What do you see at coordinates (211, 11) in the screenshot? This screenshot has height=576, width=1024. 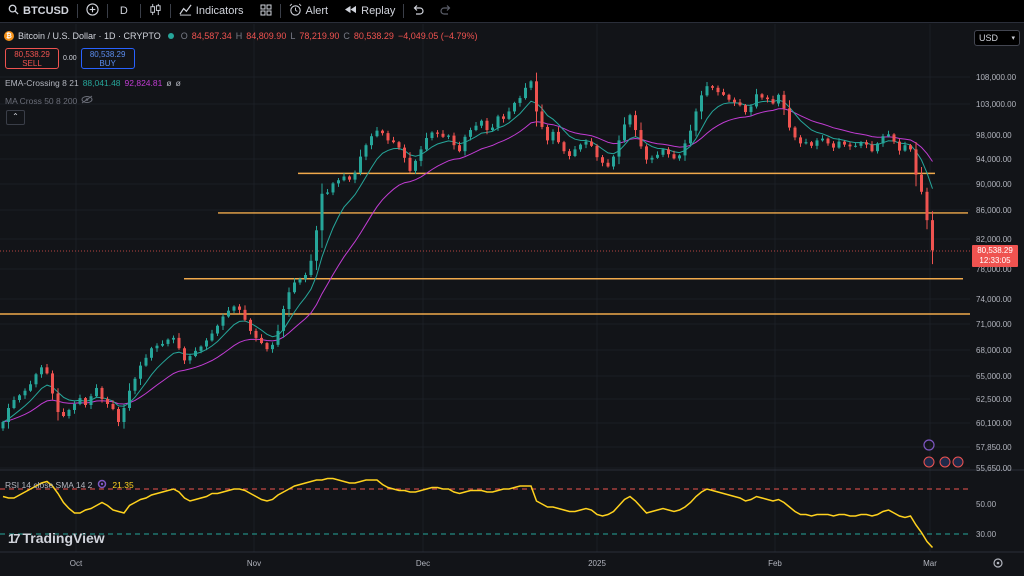 I see `indicators-button: Indicators` at bounding box center [211, 11].